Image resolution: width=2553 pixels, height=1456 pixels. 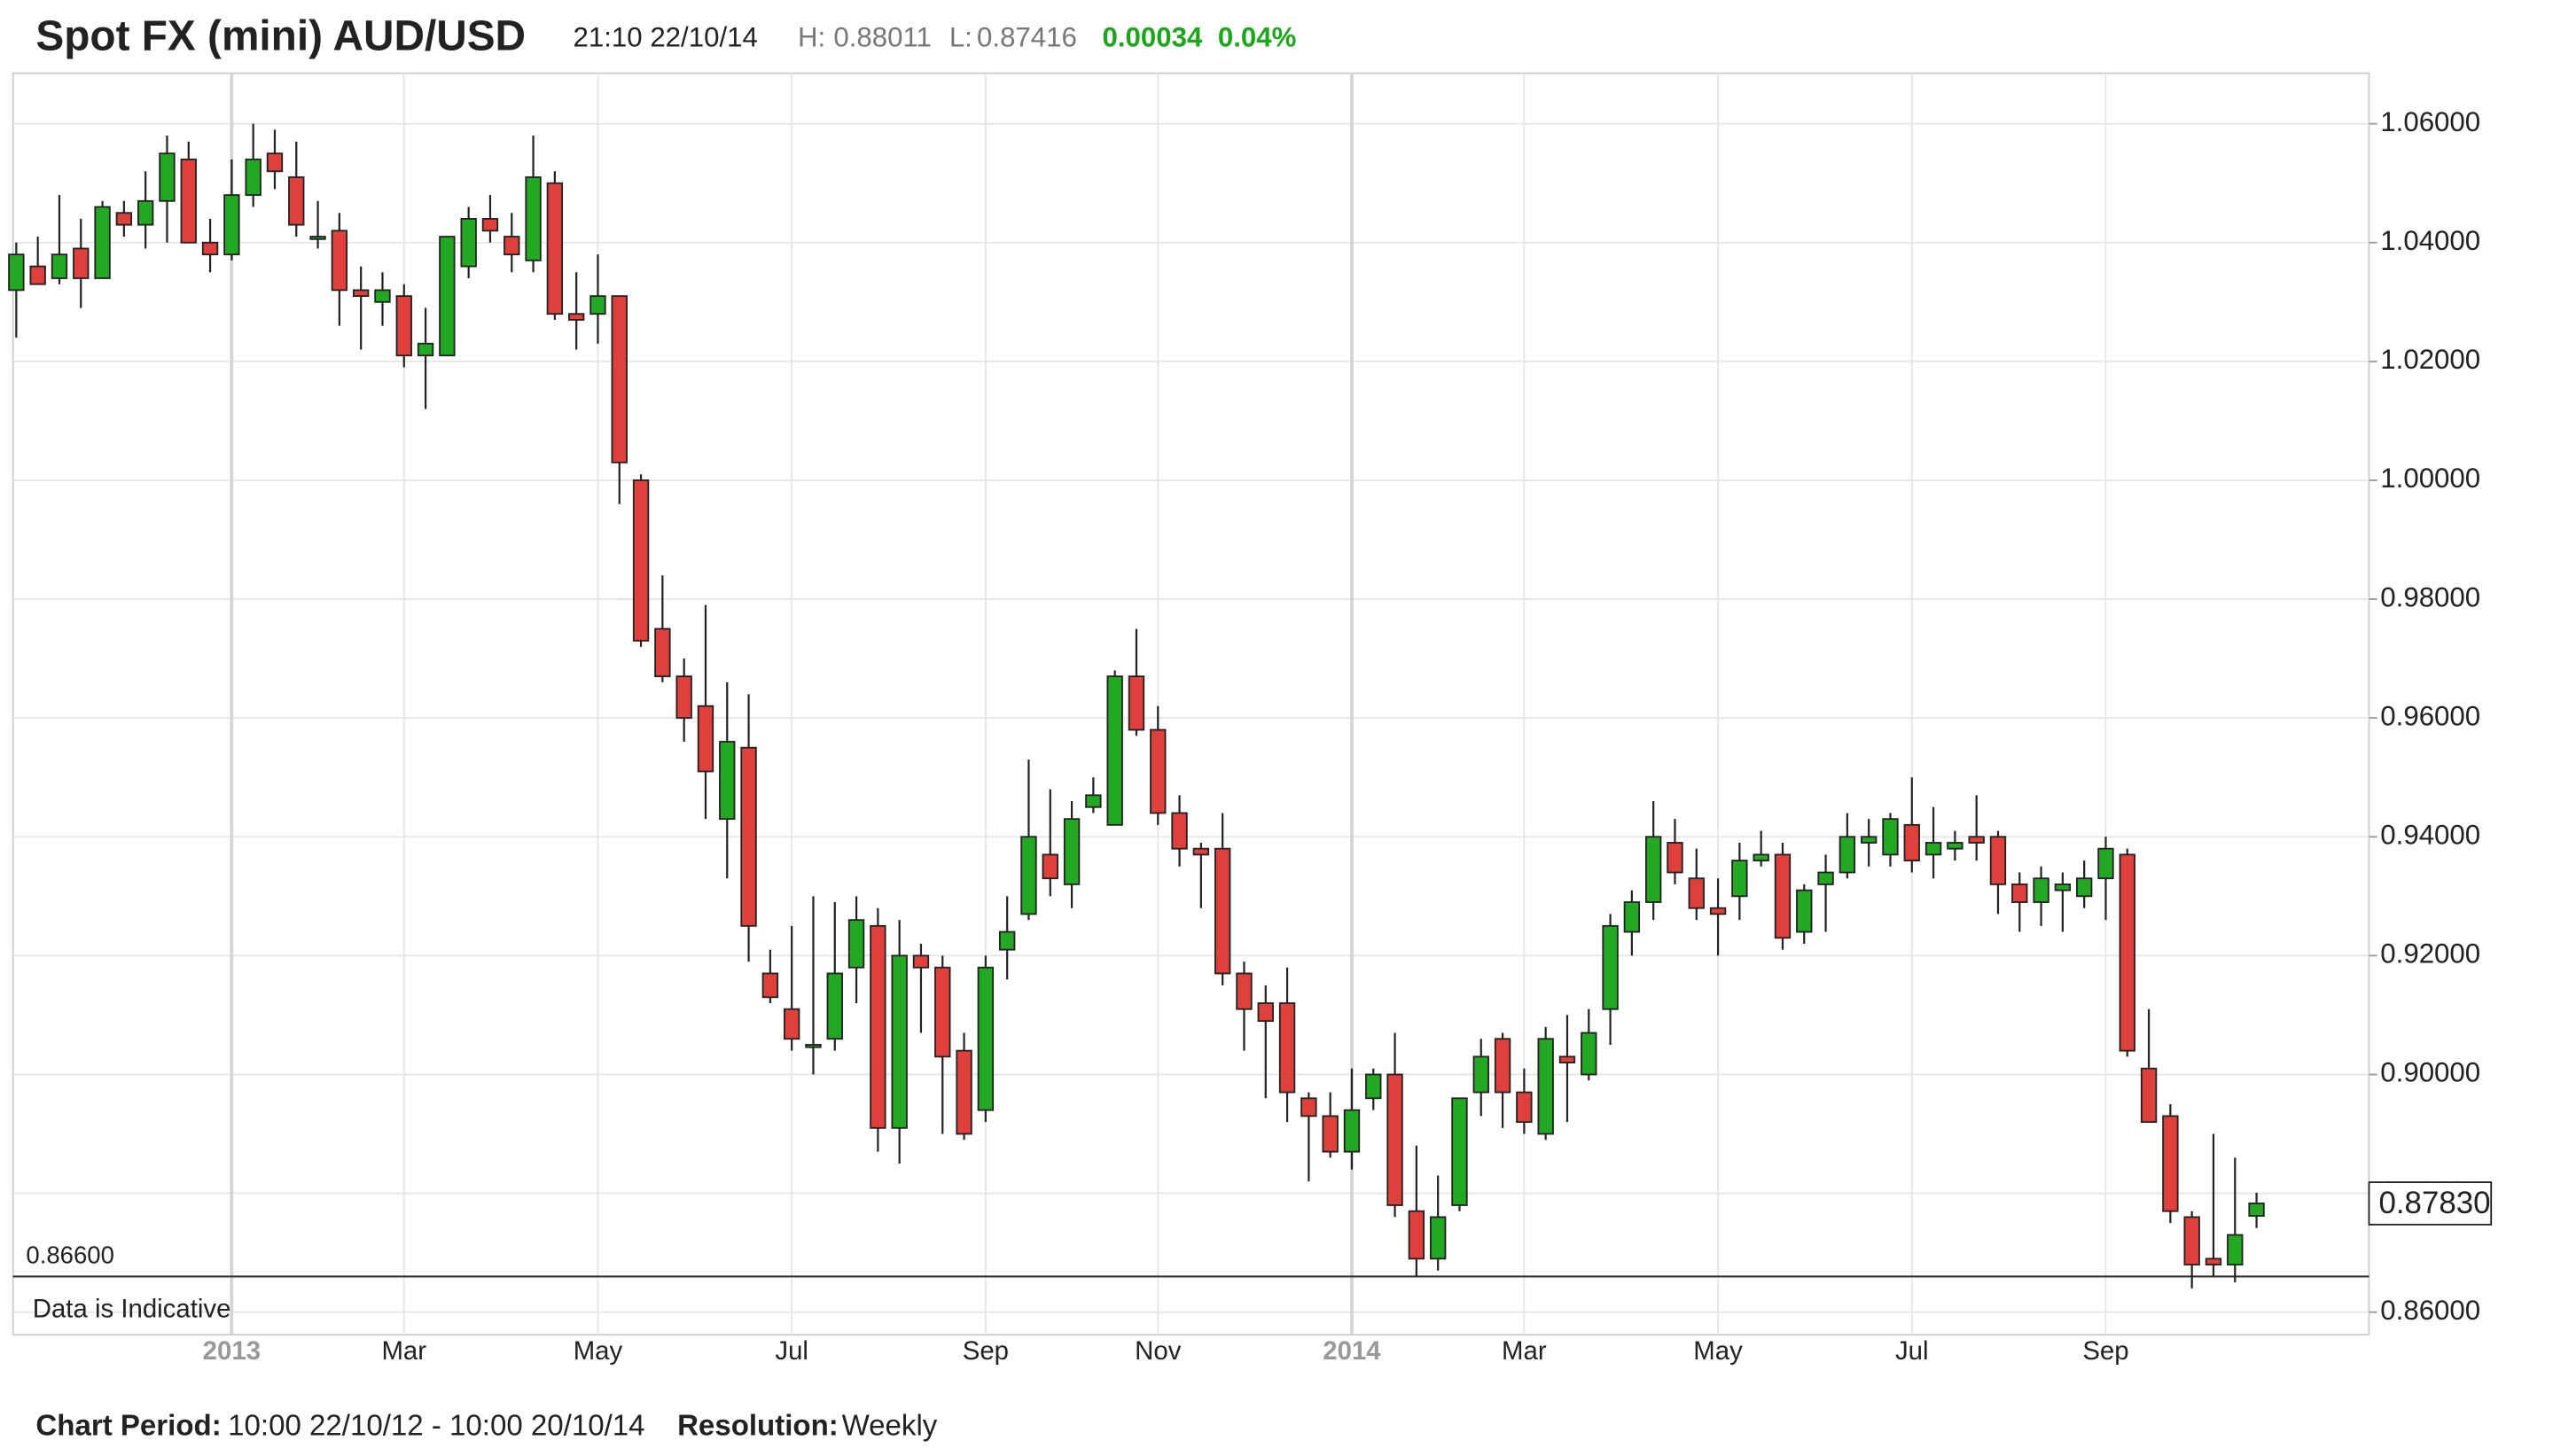 What do you see at coordinates (436, 1426) in the screenshot?
I see `period-value: 10:00 22/10/12 - 10:00 20/10/14` at bounding box center [436, 1426].